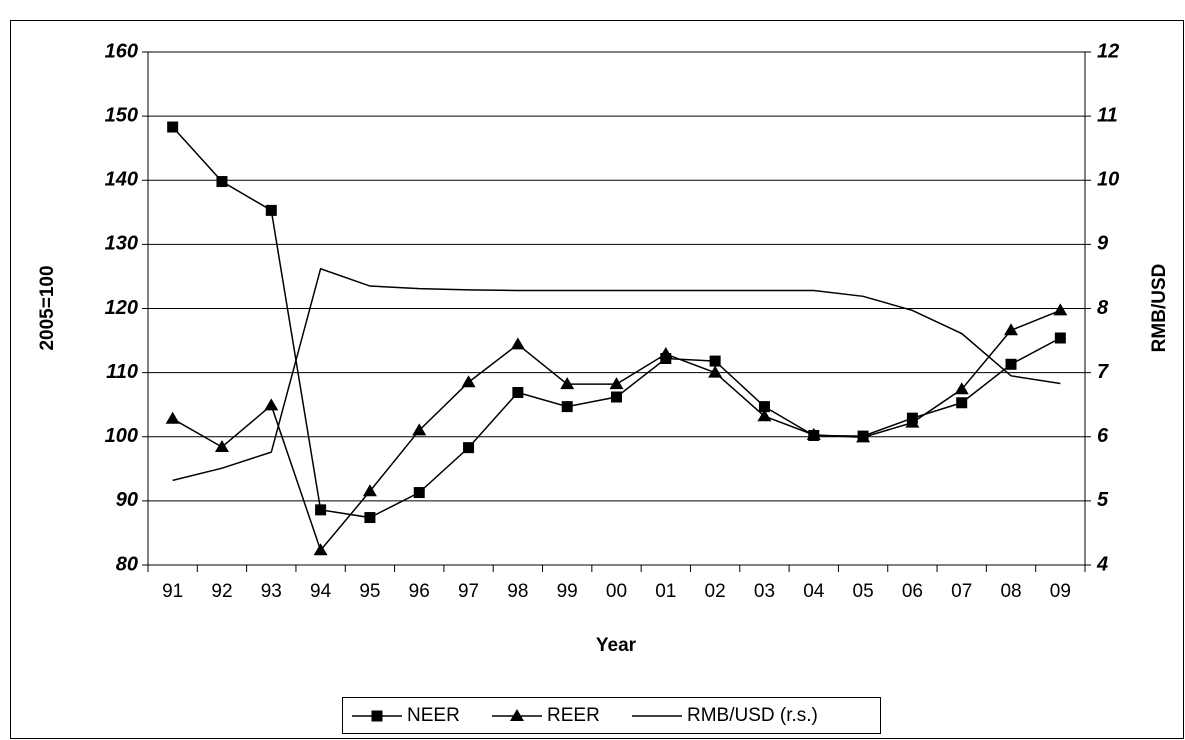  Describe the element at coordinates (752, 715) in the screenshot. I see `legend-label: RMB/USD (r.s.)` at that location.